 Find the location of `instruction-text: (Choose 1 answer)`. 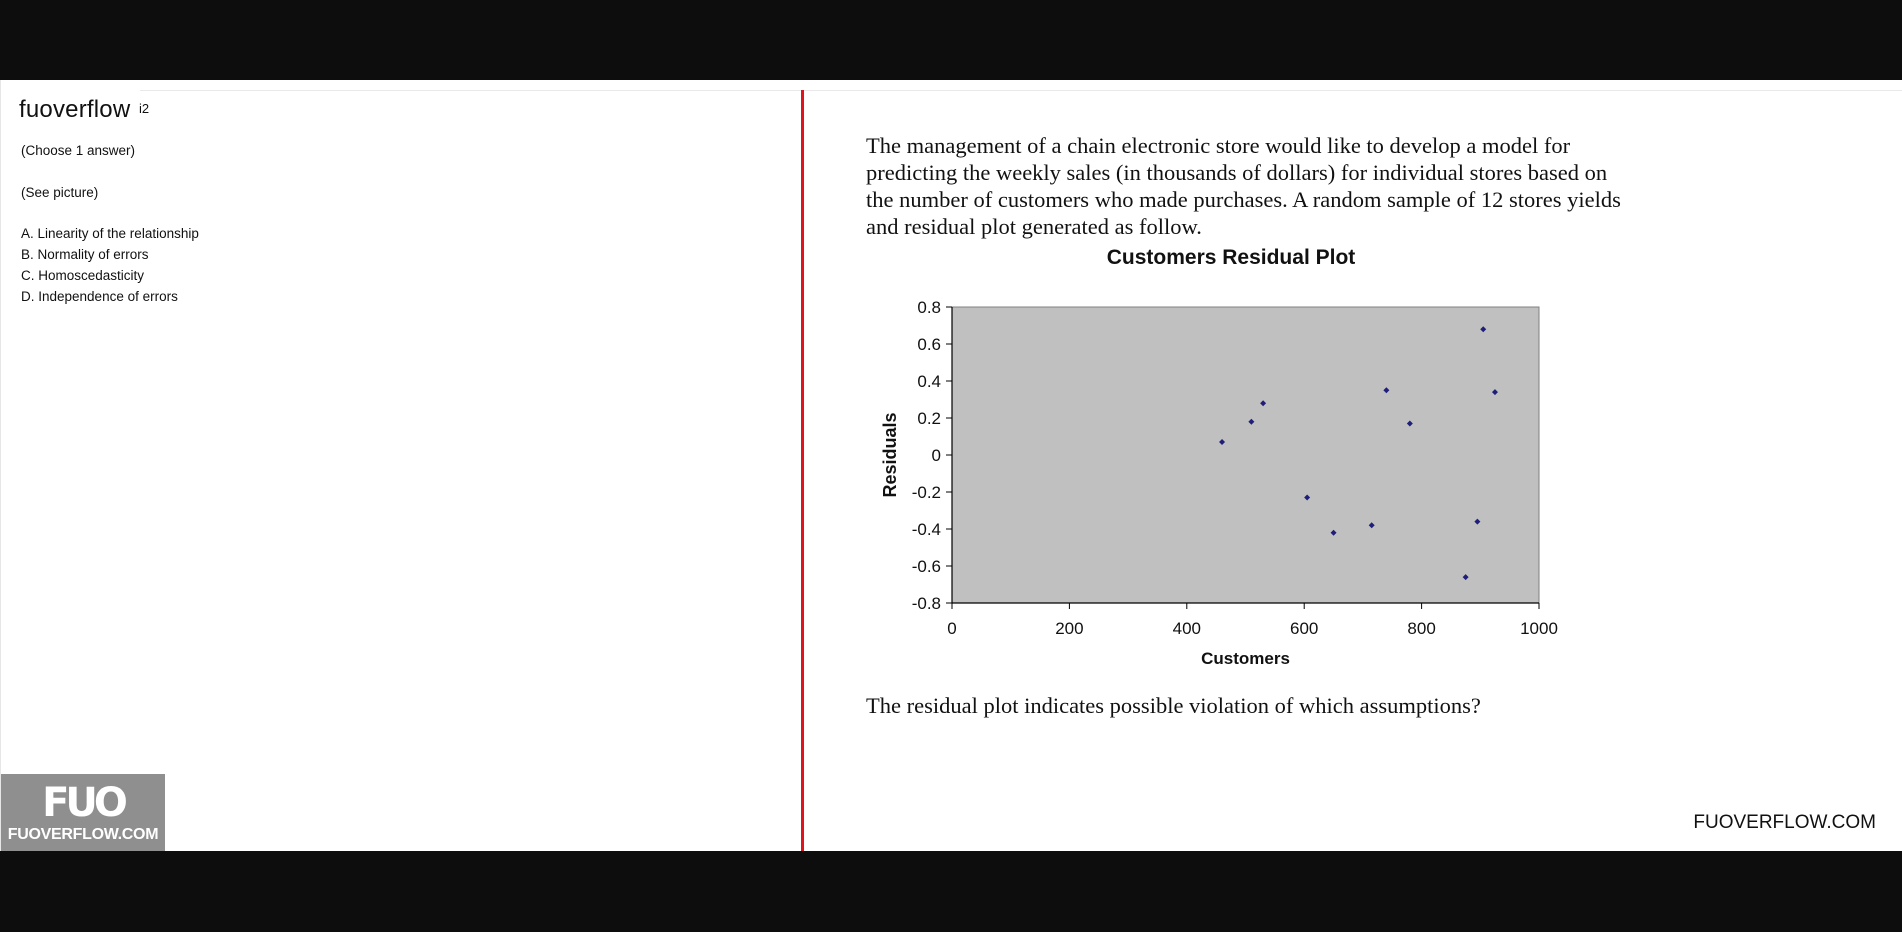

instruction-text: (Choose 1 answer) is located at coordinates (78, 150).